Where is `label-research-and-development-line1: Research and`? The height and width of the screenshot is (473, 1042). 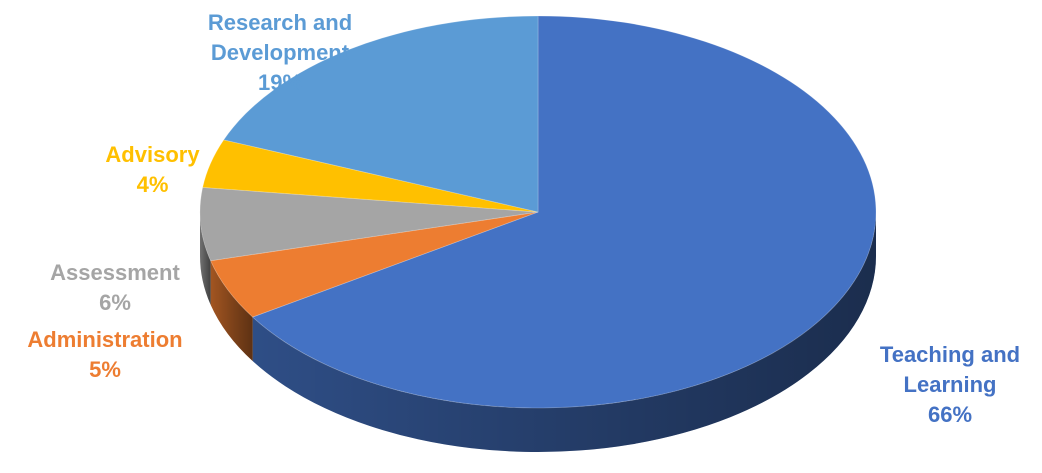 label-research-and-development-line1: Research and is located at coordinates (280, 22).